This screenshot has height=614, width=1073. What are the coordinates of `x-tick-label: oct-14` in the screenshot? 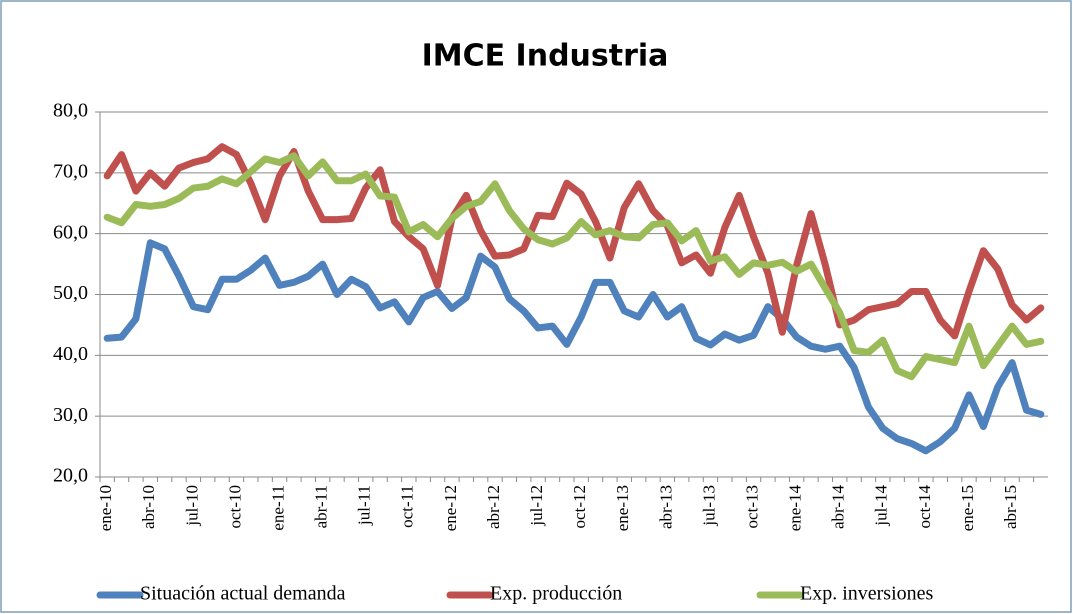 It's located at (924, 507).